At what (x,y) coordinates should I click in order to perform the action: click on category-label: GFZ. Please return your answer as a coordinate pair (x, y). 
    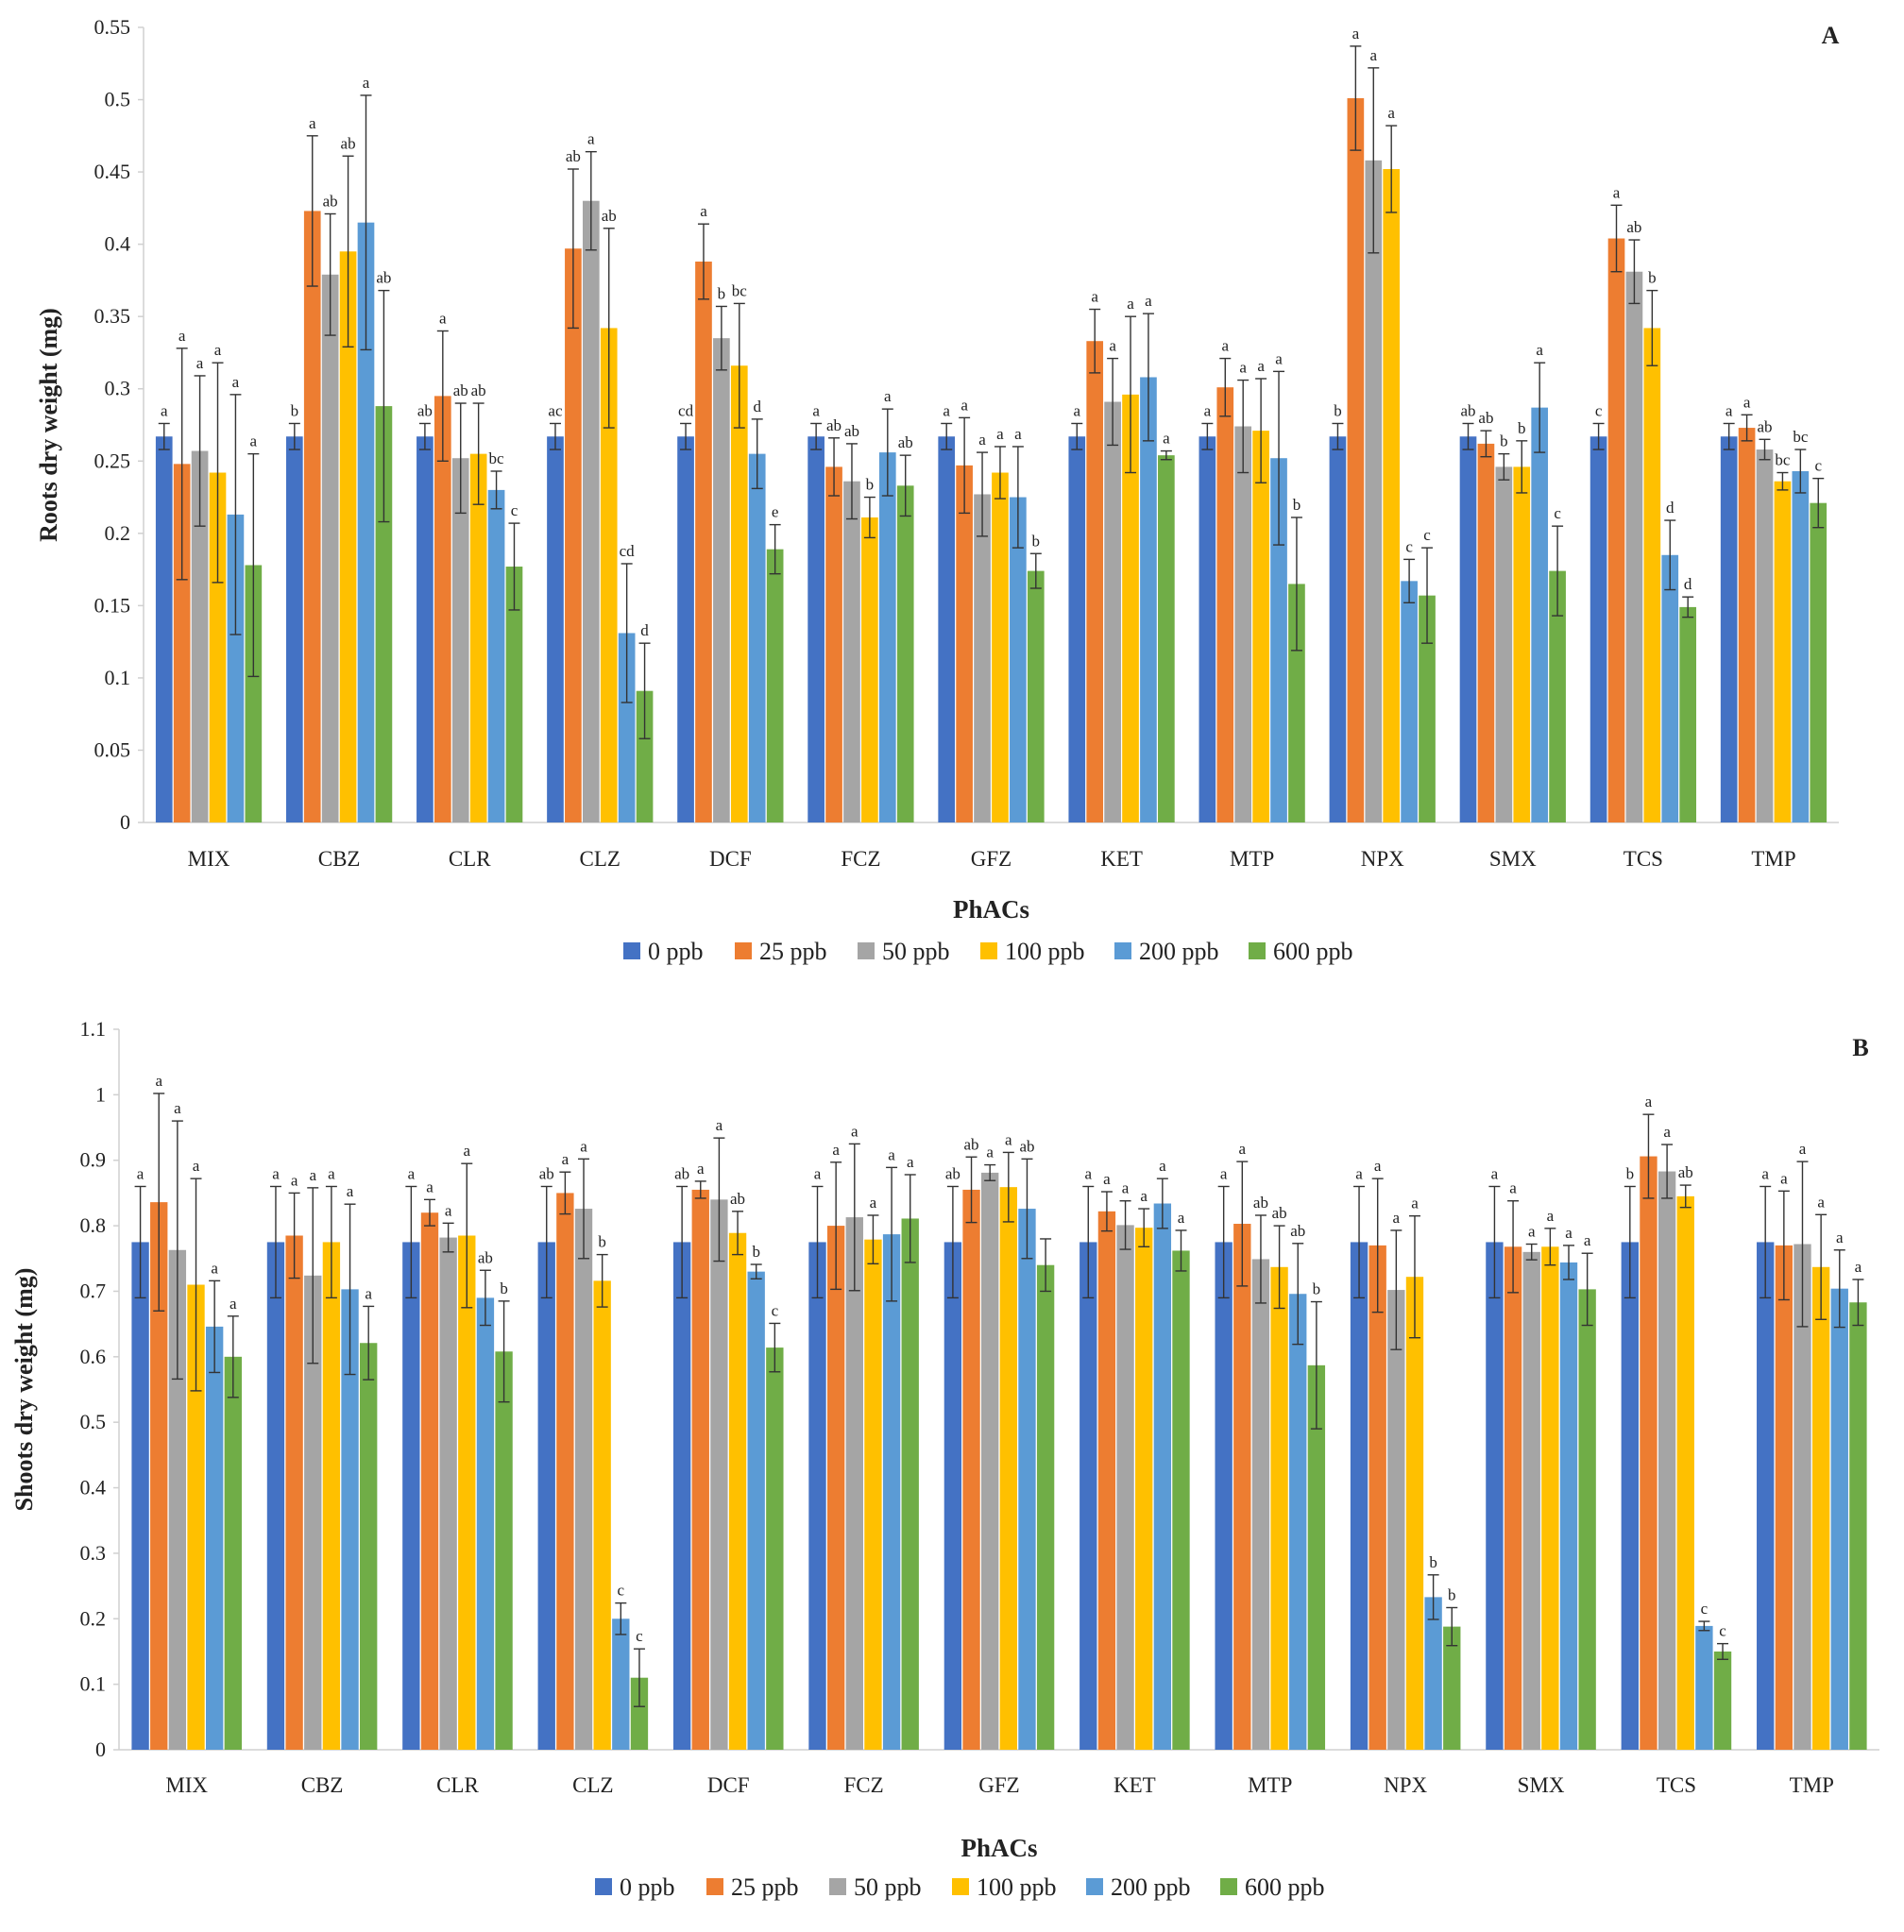
    Looking at the image, I should click on (991, 859).